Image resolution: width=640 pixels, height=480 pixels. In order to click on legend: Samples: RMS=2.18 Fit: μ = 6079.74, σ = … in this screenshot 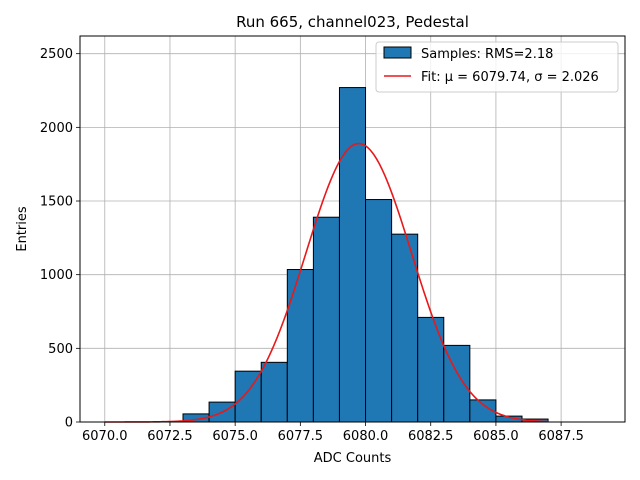, I will do `click(497, 67)`.